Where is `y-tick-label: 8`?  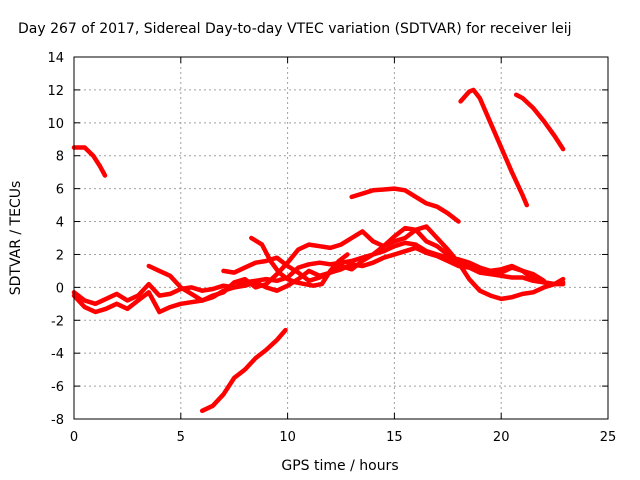
y-tick-label: 8 is located at coordinates (60, 157).